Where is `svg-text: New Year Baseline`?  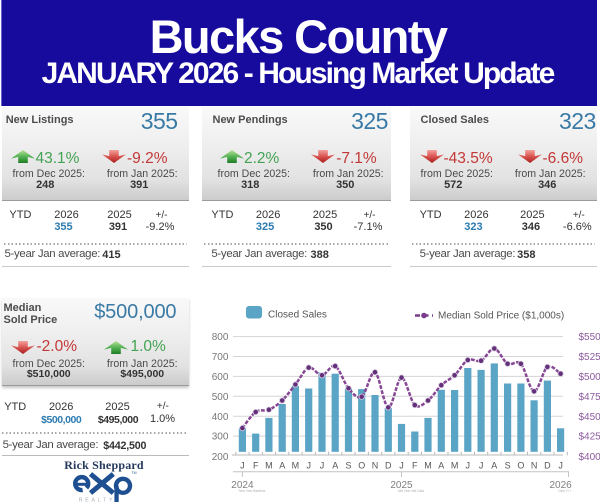 svg-text: New Year Baseline is located at coordinates (252, 491).